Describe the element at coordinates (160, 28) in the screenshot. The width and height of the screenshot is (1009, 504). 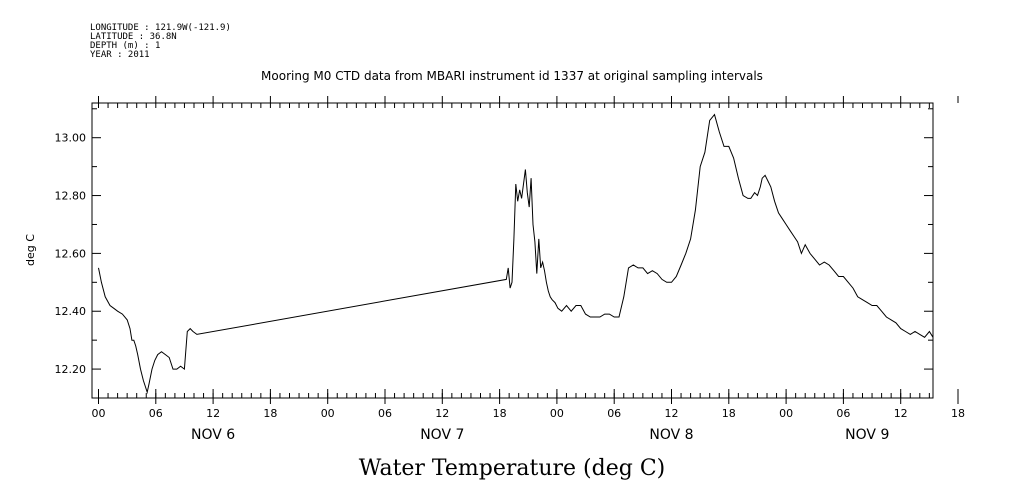
I see `longitude-label: LONGITUDE : 121.9W(-121.9)` at that location.